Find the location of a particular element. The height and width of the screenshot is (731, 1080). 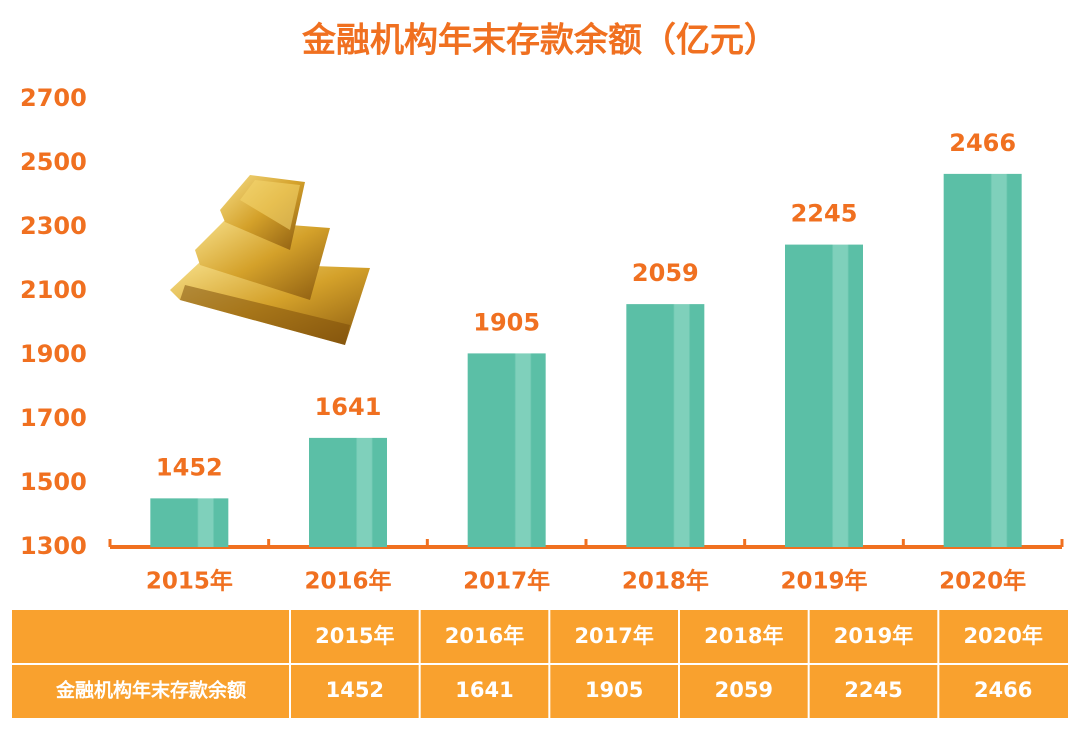

chart-title: 金融机构年末存款余额（亿元） is located at coordinates (539, 41).